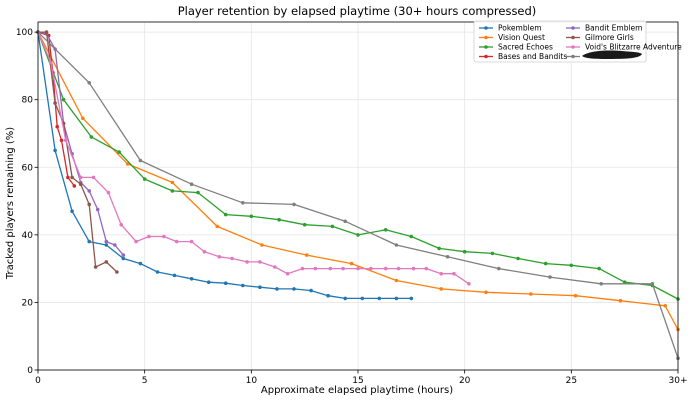 The height and width of the screenshot is (400, 690). Describe the element at coordinates (512, 37) in the screenshot. I see `legend-item: Vision Quest` at that location.